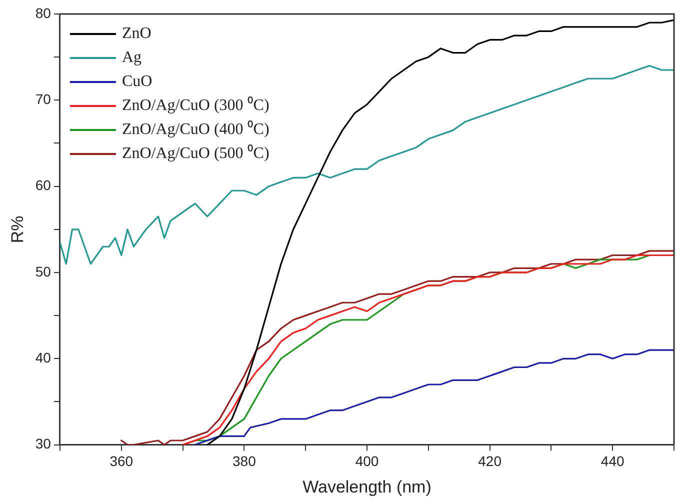 This screenshot has width=678, height=504. I want to click on y-tick-label: 70, so click(43, 99).